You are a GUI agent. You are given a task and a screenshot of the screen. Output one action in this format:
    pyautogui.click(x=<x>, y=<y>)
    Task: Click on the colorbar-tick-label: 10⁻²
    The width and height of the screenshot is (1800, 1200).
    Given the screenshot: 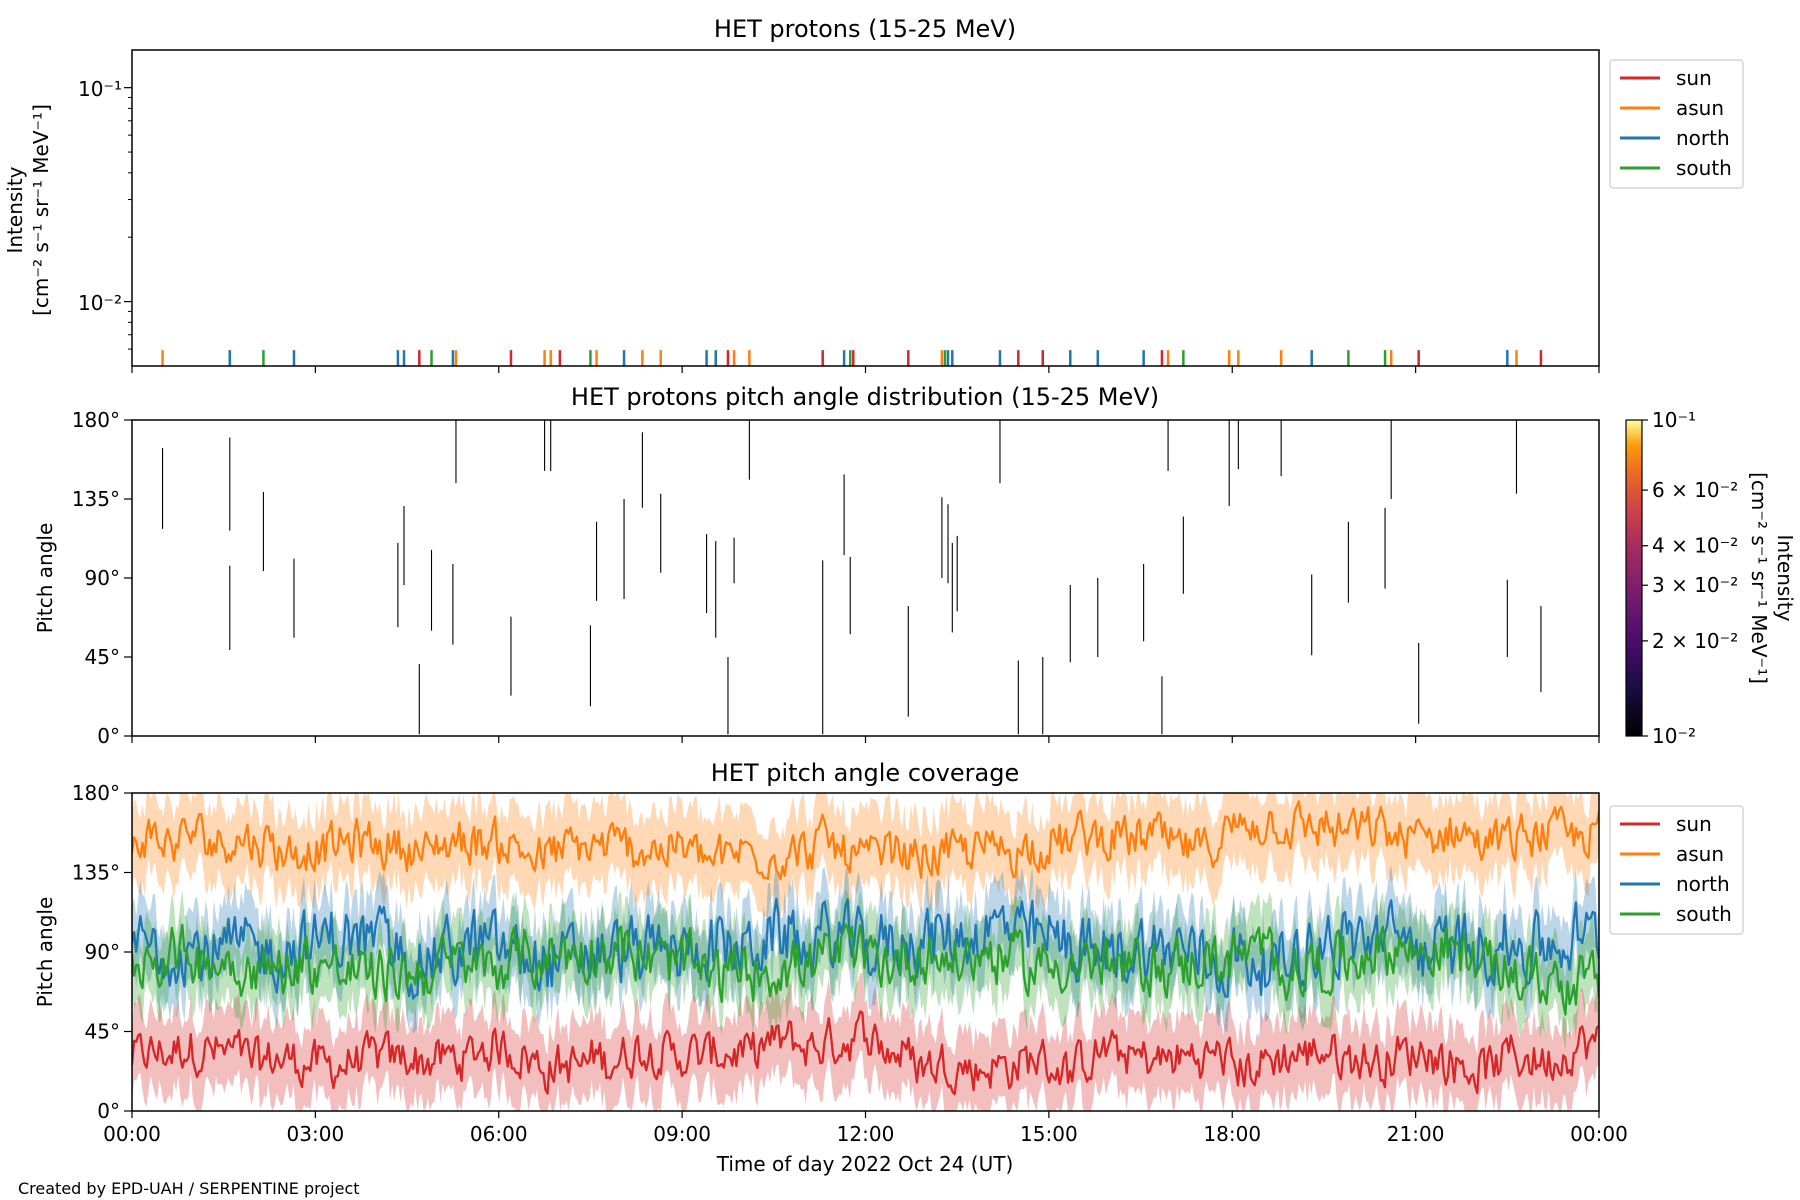 What is the action you would take?
    pyautogui.click(x=1674, y=736)
    